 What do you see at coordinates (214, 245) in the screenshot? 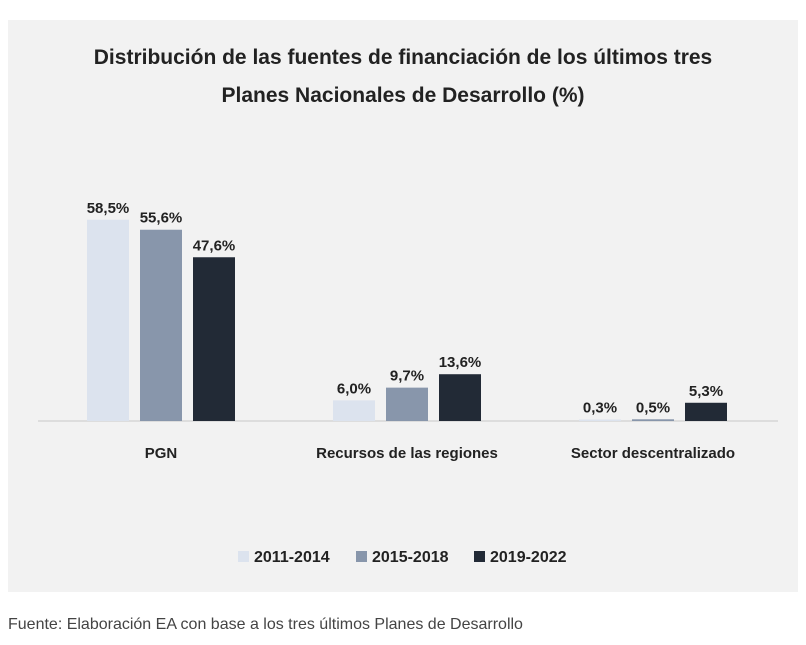
I see `data-label-0-2: 47,6%` at bounding box center [214, 245].